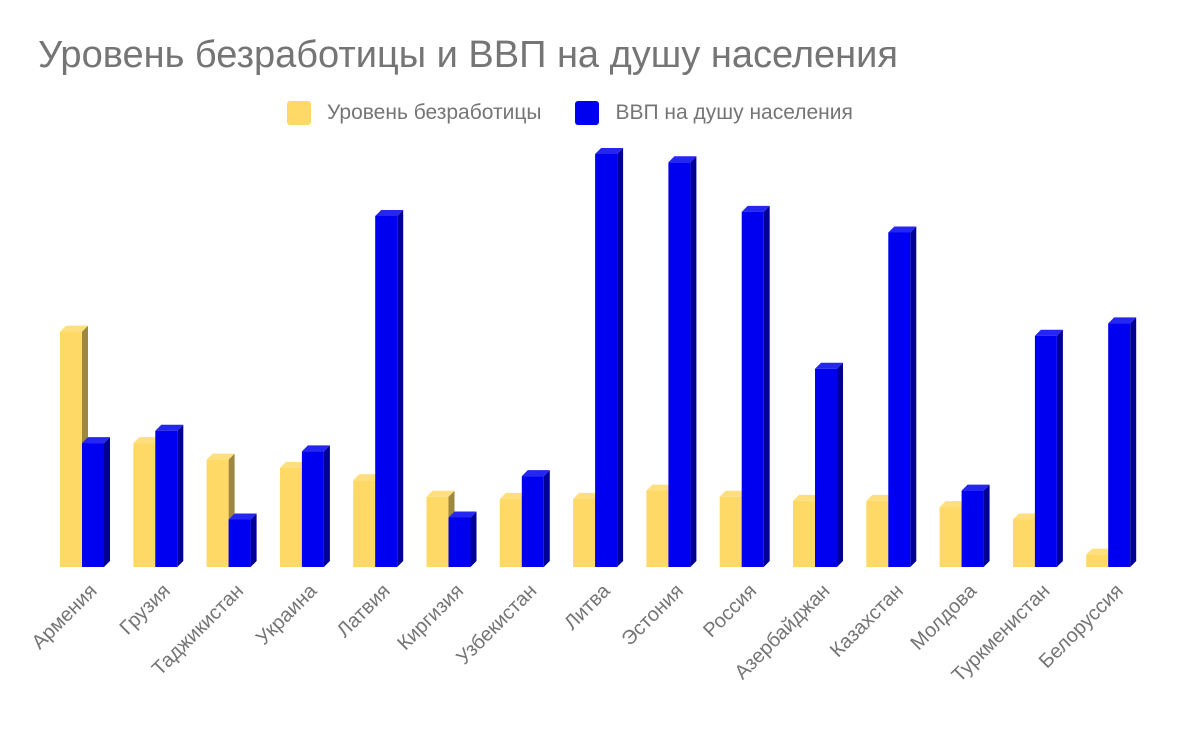 The width and height of the screenshot is (1200, 742). Describe the element at coordinates (730, 611) in the screenshot. I see `x-tick-label: Россия` at that location.